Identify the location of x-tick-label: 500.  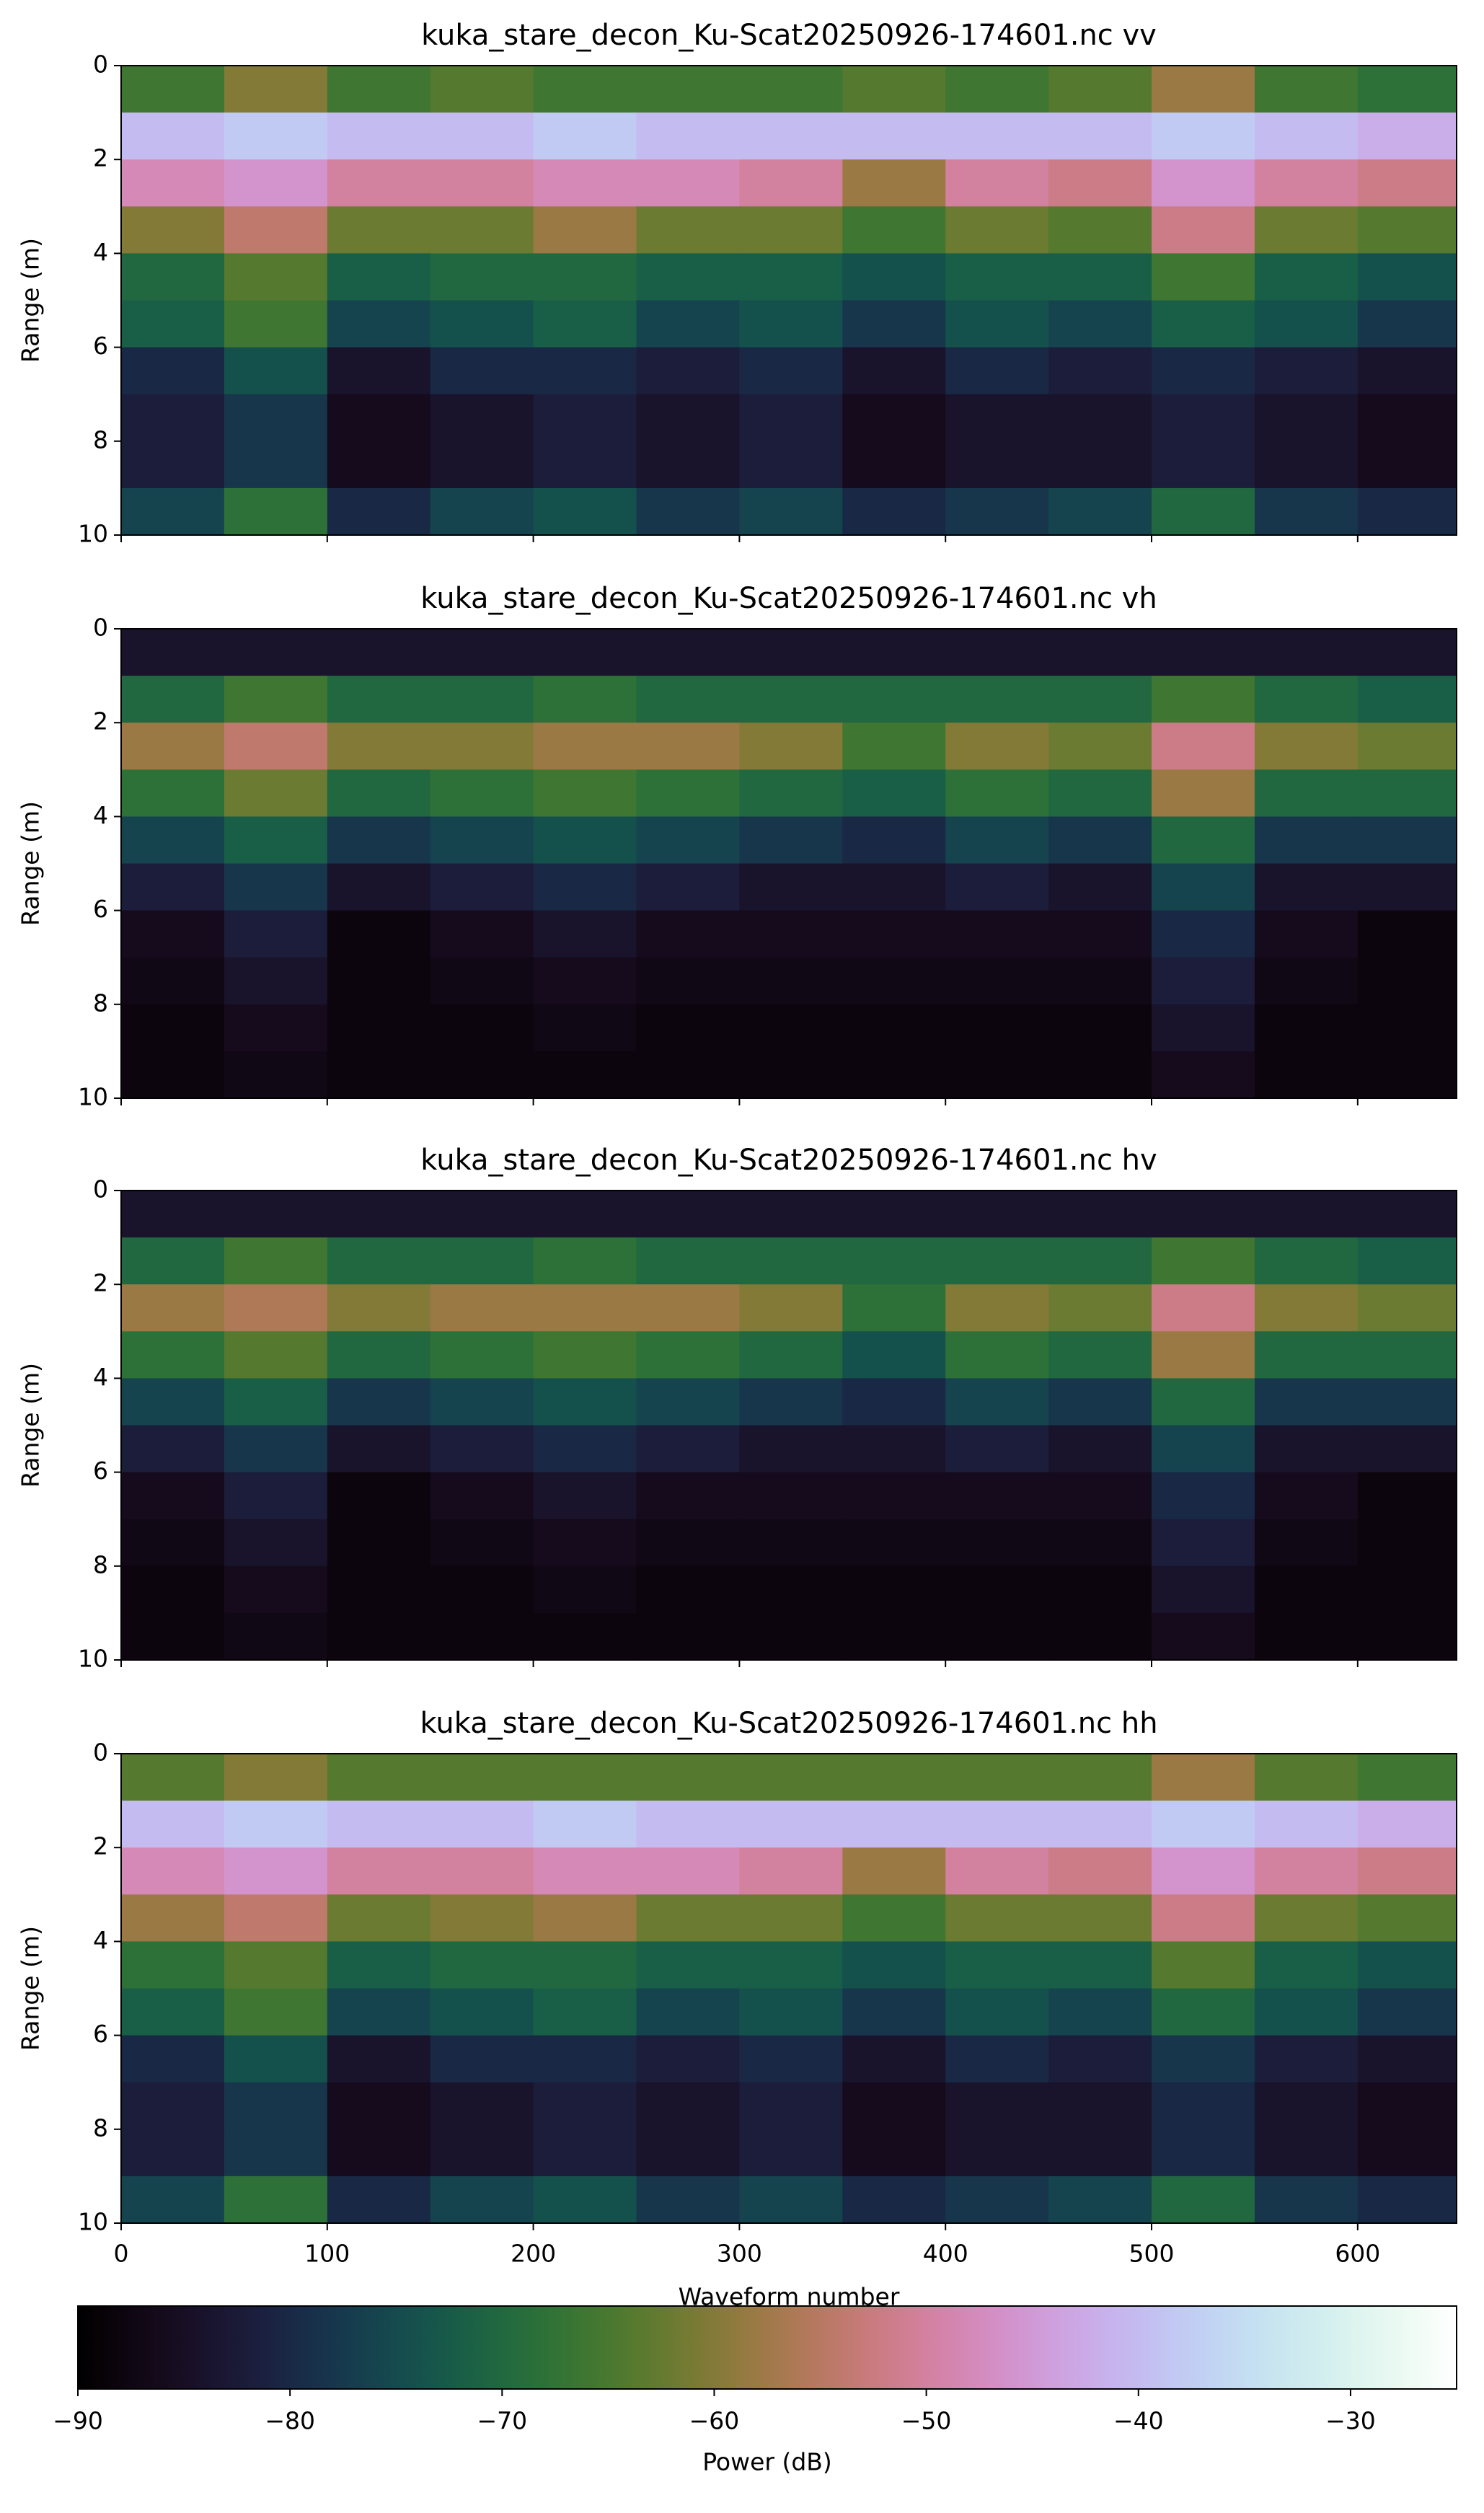
(1152, 2254).